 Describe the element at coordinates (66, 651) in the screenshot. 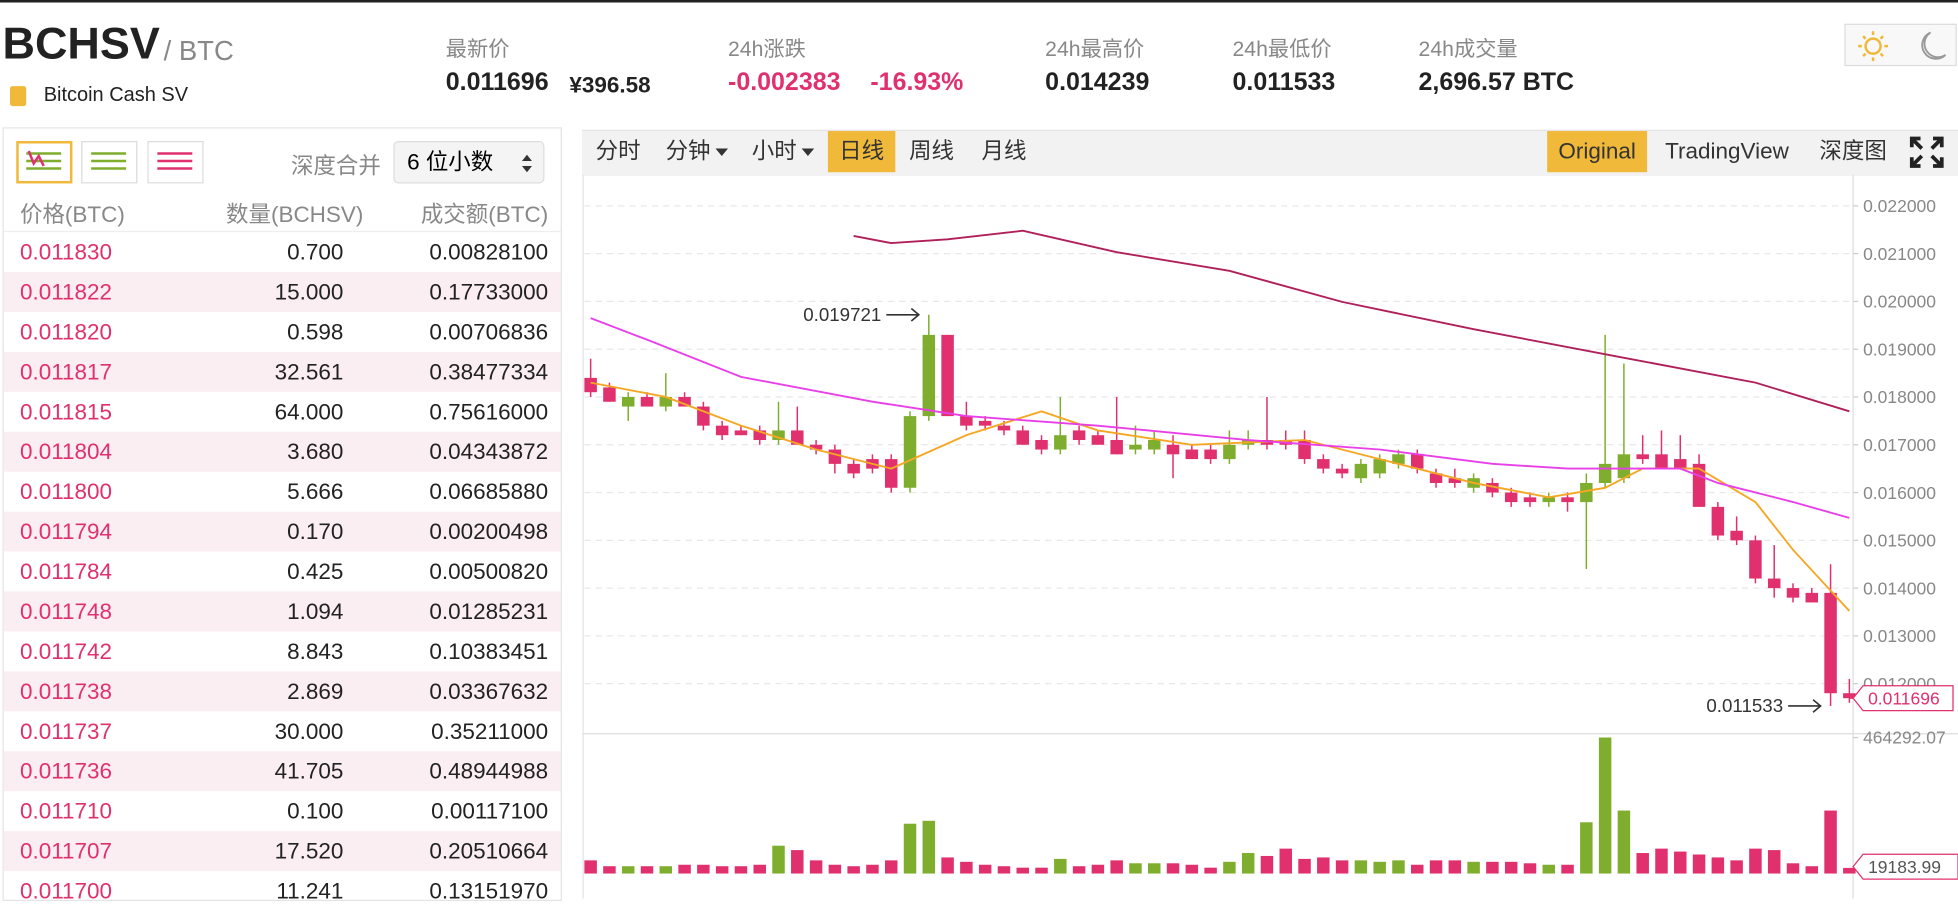

I see `order-price: 0.011742` at that location.